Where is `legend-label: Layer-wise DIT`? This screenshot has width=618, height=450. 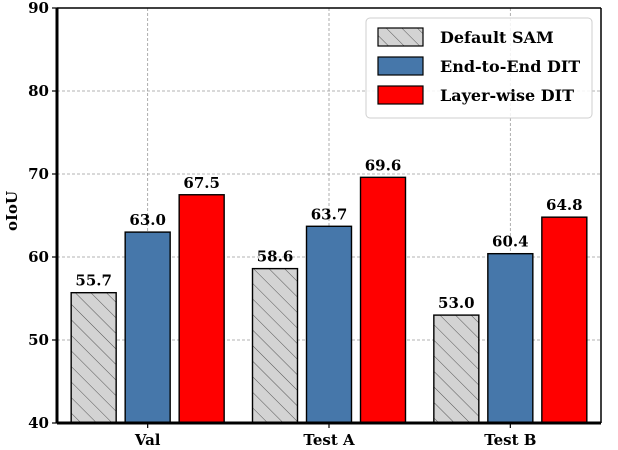
legend-label: Layer-wise DIT is located at coordinates (507, 95).